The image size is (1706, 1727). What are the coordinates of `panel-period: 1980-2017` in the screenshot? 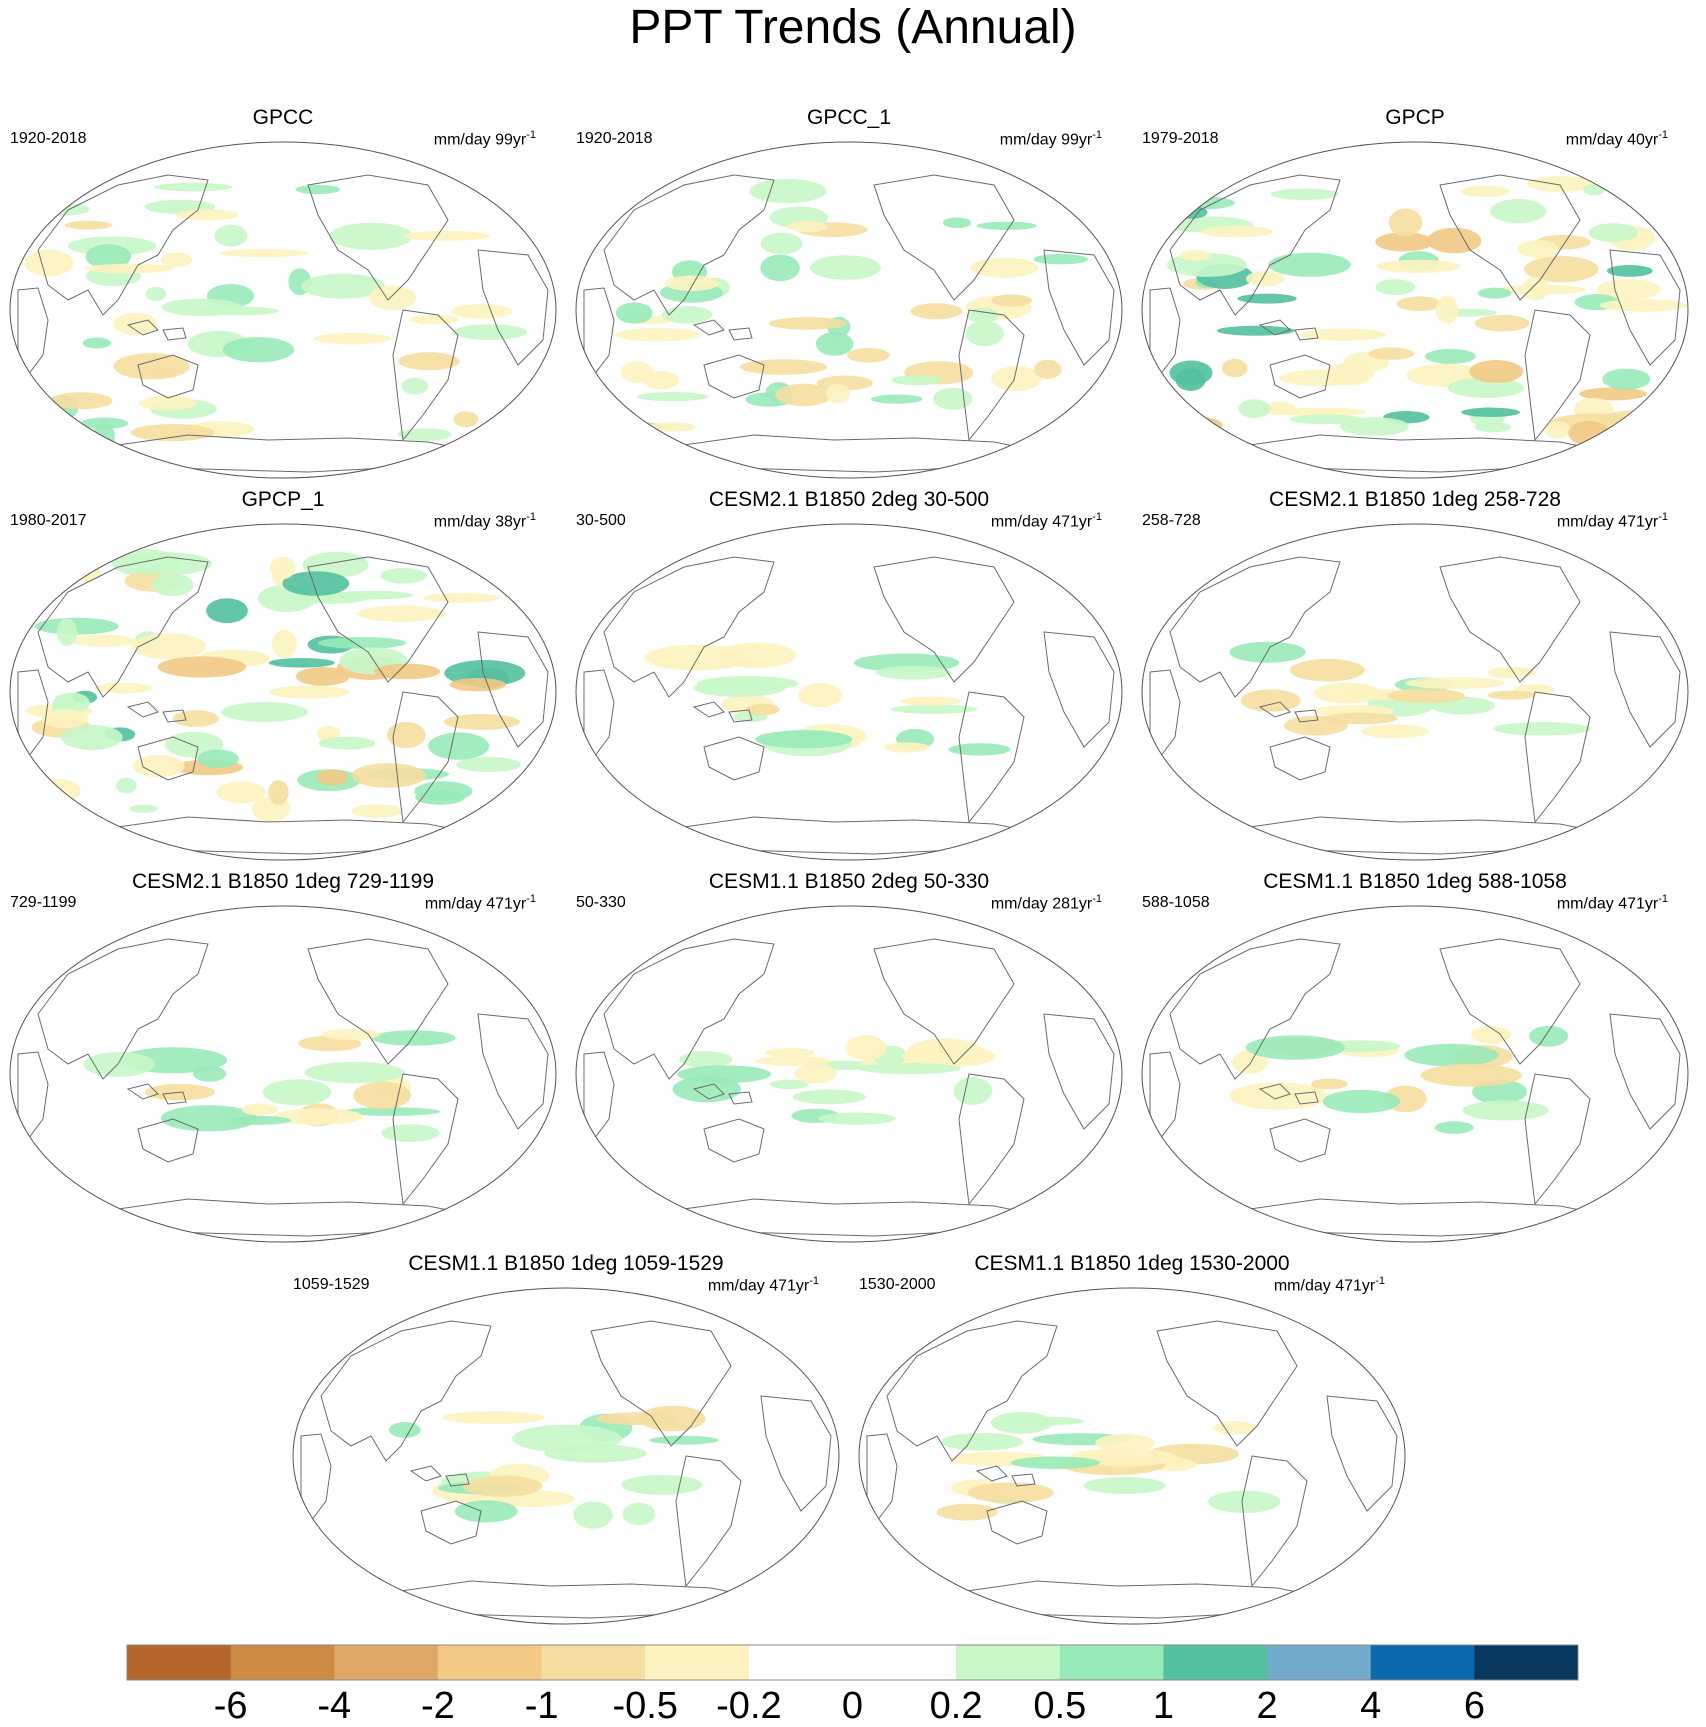 It's located at (48, 520).